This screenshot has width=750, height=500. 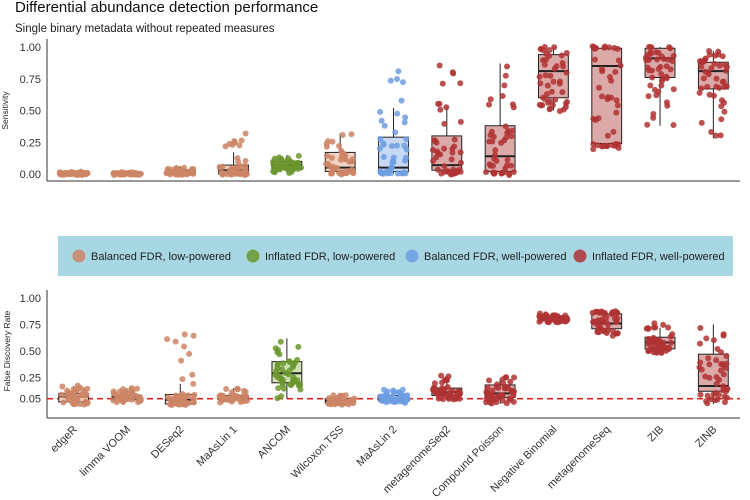 I want to click on box-wilcoxon-tss, so click(x=341, y=400).